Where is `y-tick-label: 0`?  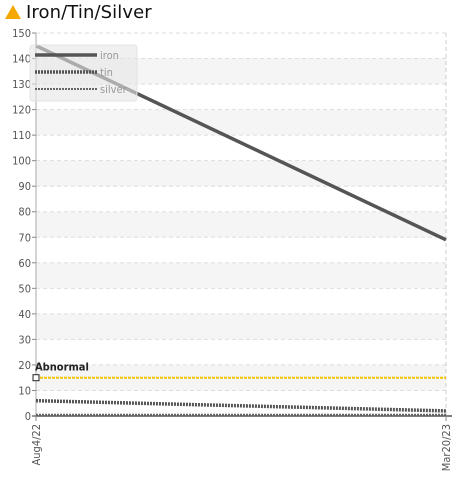 y-tick-label: 0 is located at coordinates (28, 416).